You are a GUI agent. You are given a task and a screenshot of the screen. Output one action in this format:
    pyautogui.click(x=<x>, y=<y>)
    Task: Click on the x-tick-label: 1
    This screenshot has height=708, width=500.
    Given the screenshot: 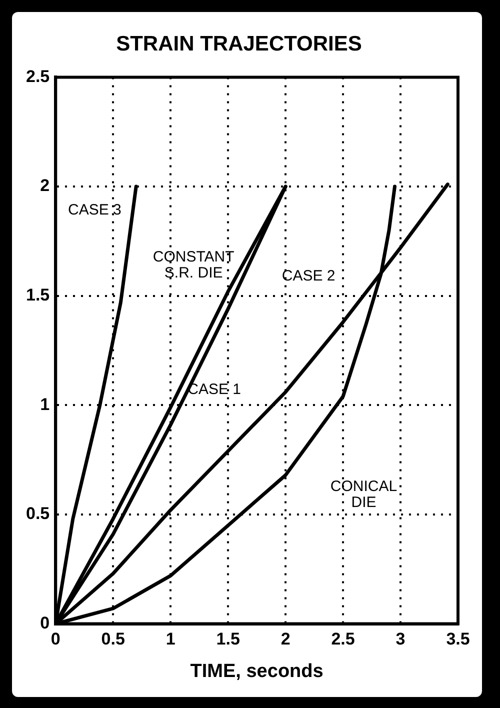 What is the action you would take?
    pyautogui.click(x=171, y=639)
    